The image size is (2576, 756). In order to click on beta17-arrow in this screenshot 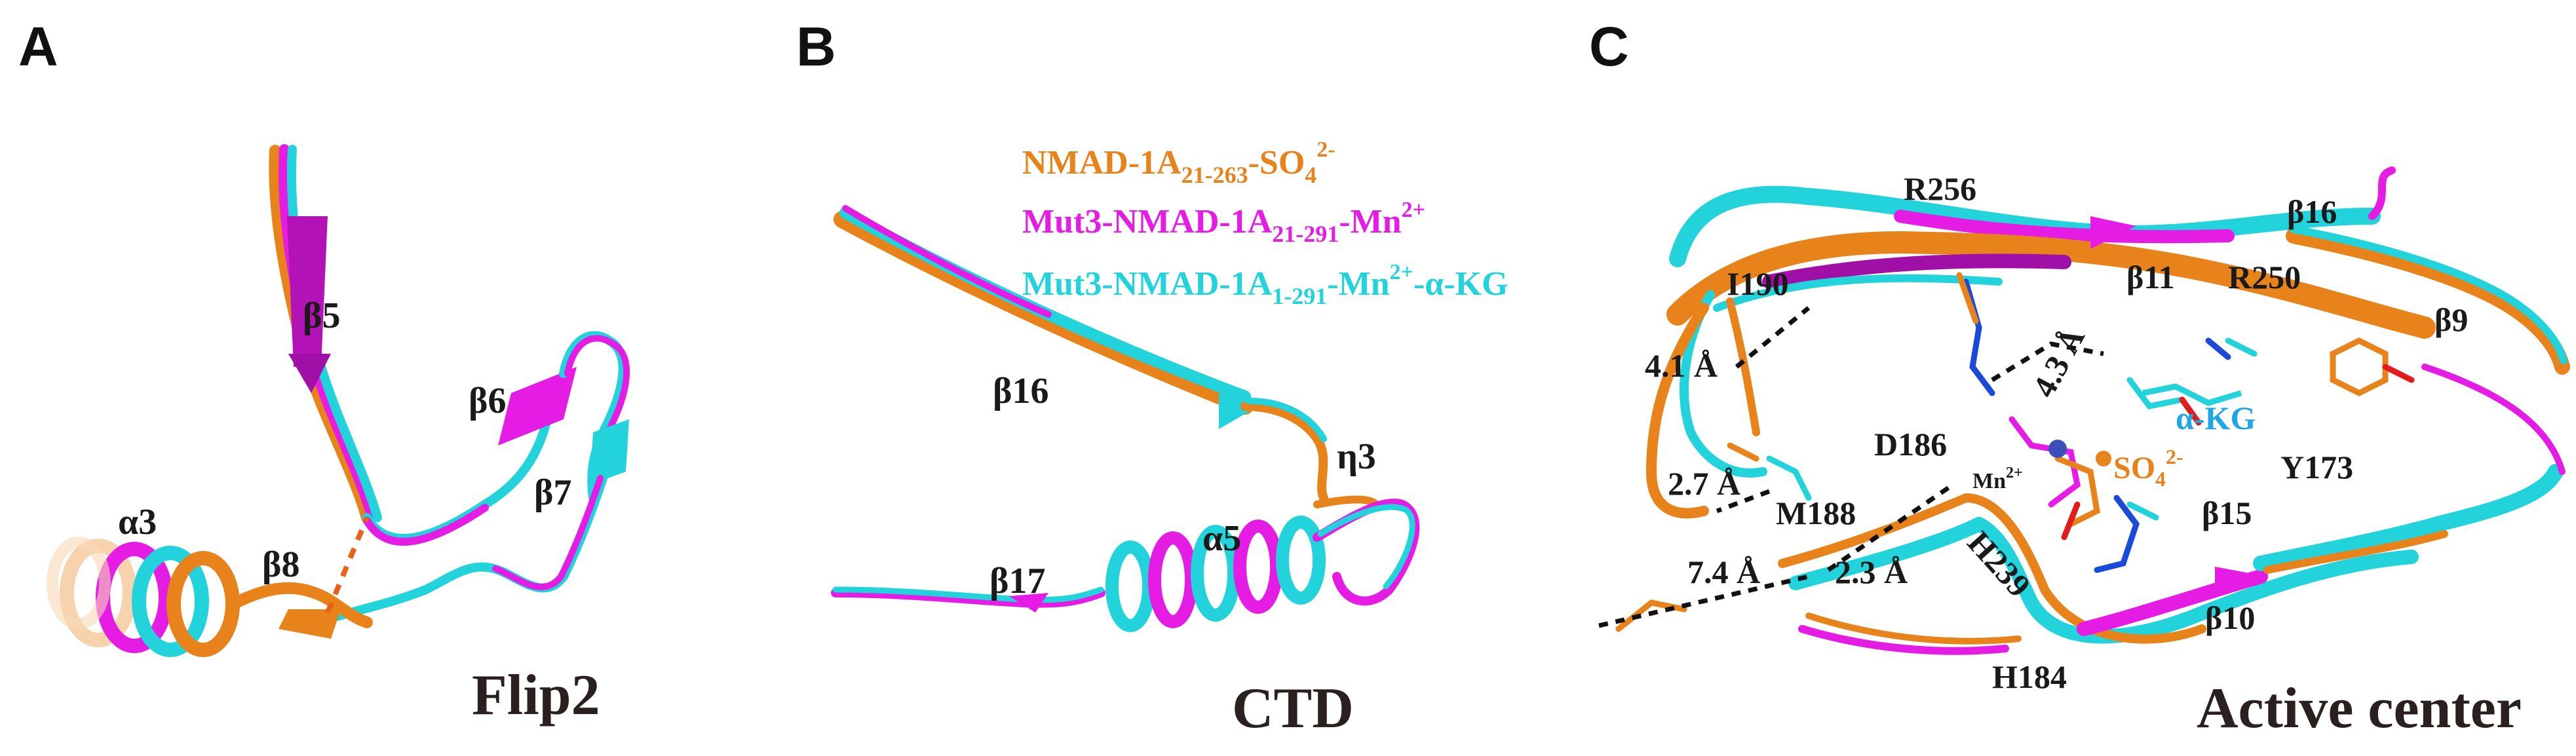, I will do `click(1028, 603)`.